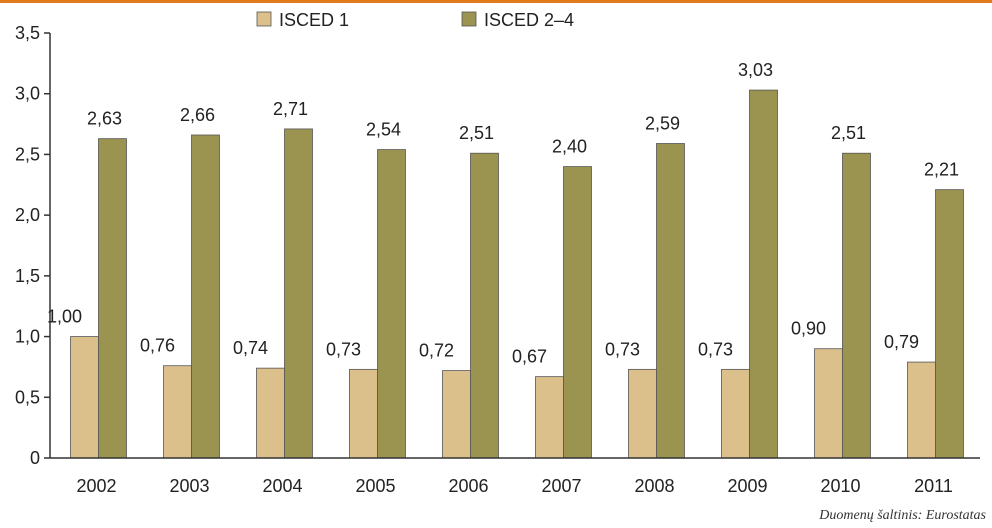  I want to click on x-tick-label: 2010, so click(840, 486).